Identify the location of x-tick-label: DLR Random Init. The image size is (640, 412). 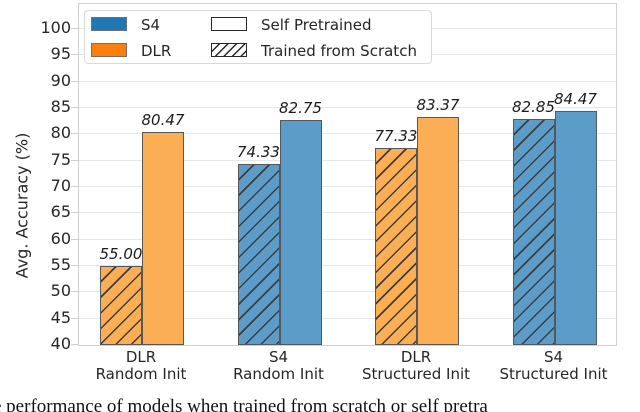
(141, 366).